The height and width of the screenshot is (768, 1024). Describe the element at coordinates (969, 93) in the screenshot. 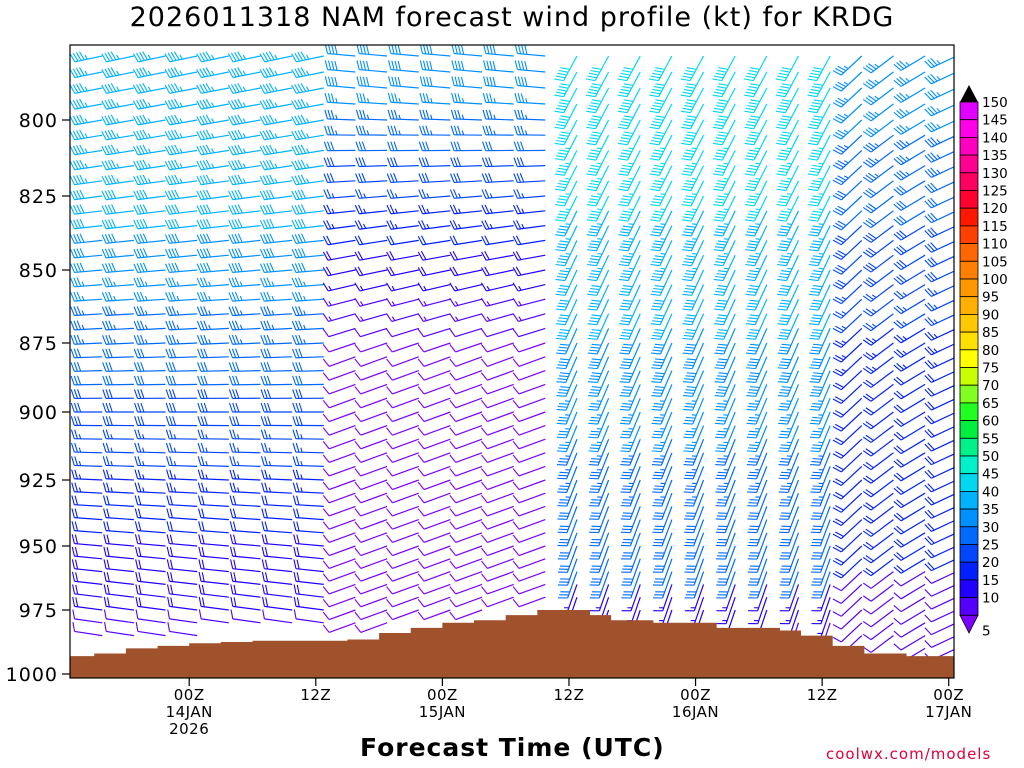

I see `colorbar-top-arrow` at that location.